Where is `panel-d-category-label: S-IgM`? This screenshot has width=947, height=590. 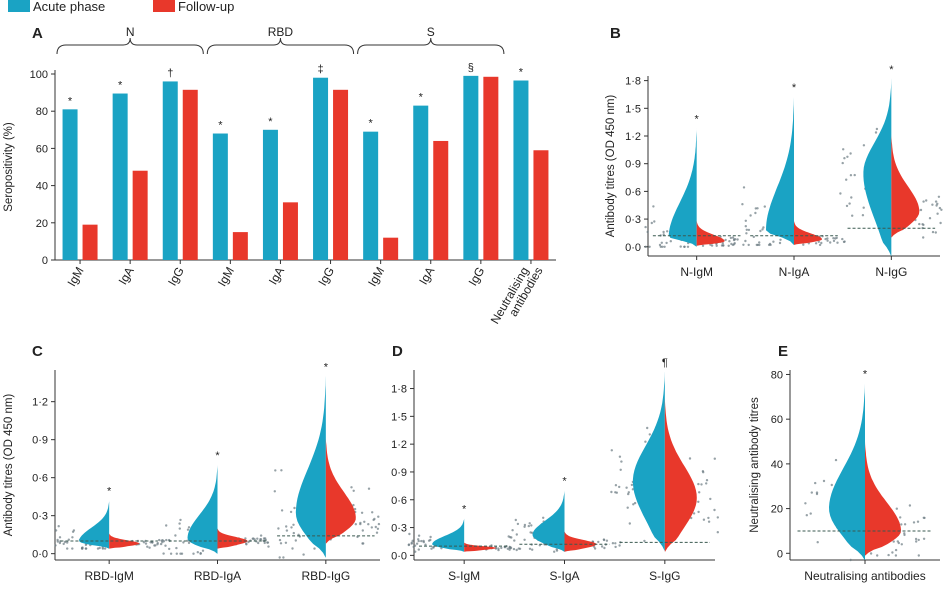
panel-d-category-label: S-IgM is located at coordinates (464, 576).